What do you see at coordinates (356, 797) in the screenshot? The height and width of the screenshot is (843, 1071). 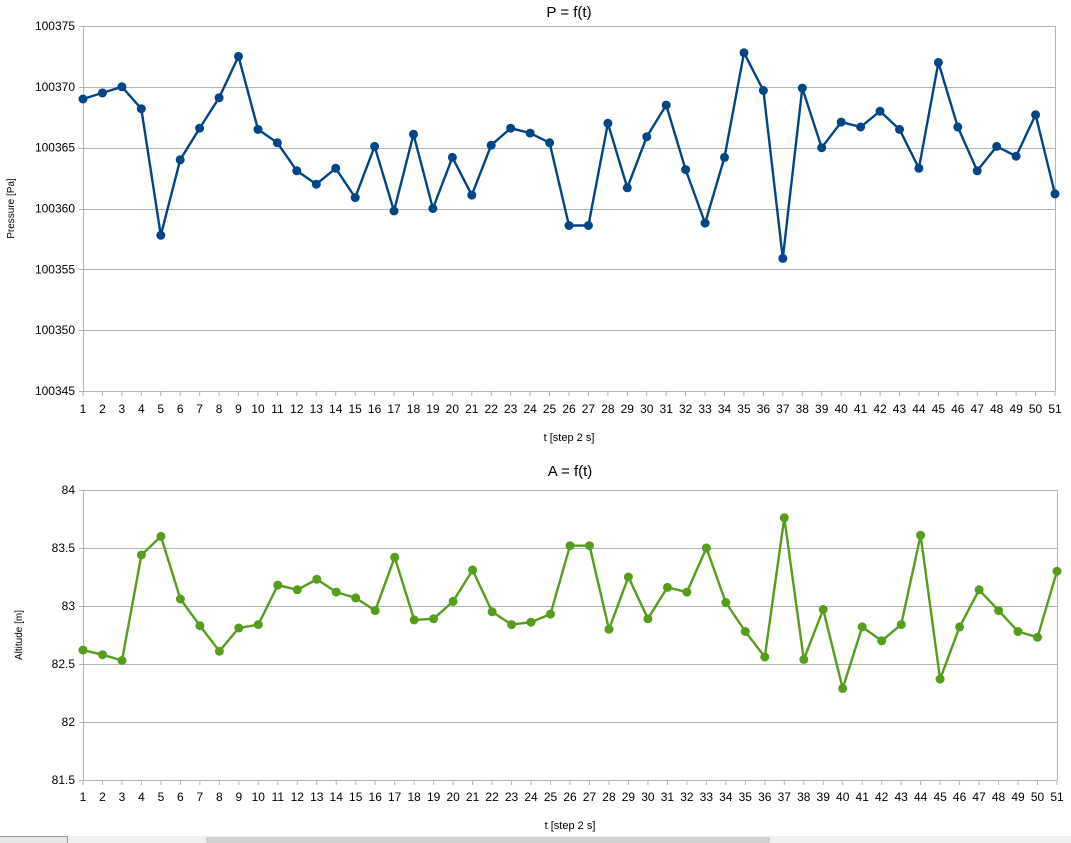 I see `altitude-xtick-label: 15` at bounding box center [356, 797].